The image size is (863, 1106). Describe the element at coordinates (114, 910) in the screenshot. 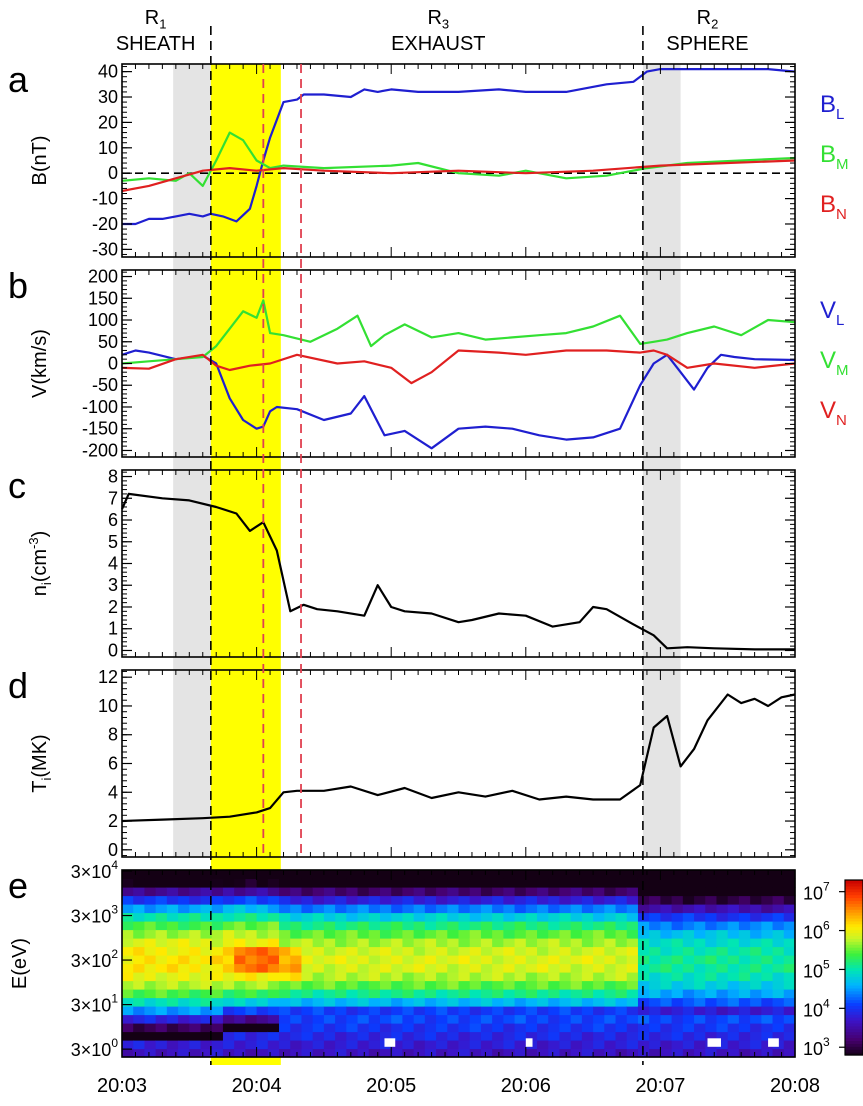

I see `tick-exp: 3` at that location.